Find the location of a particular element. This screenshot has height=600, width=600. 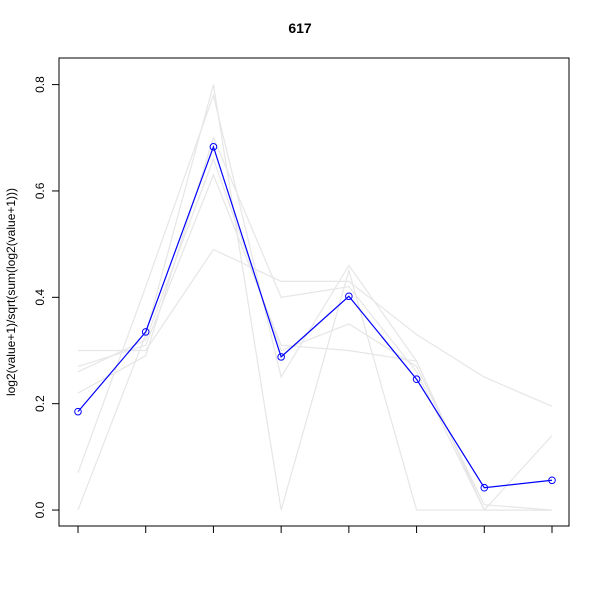

y-tick-label: 0.6 is located at coordinates (40, 190).